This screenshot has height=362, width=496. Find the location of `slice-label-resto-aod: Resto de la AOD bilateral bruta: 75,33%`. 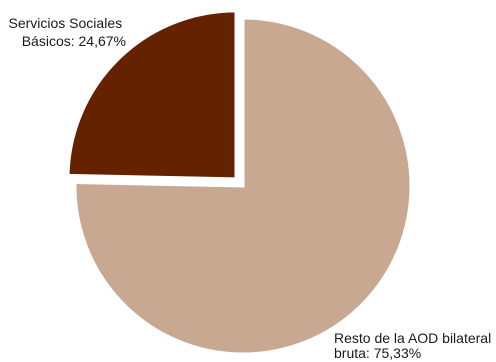

slice-label-resto-aod: Resto de la AOD bilateral bruta: 75,33% is located at coordinates (414, 345).